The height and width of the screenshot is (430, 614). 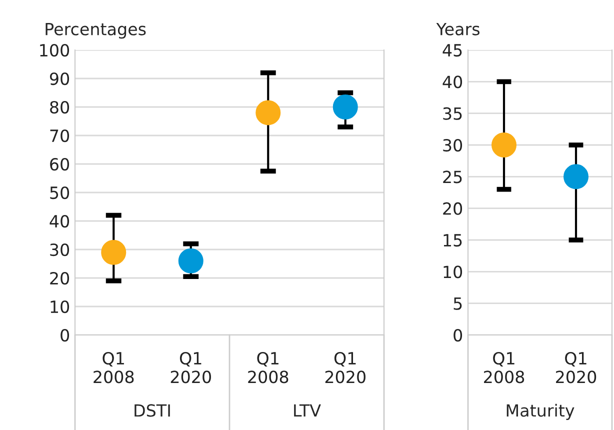 What do you see at coordinates (458, 29) in the screenshot?
I see `y-axis-title: Years` at bounding box center [458, 29].